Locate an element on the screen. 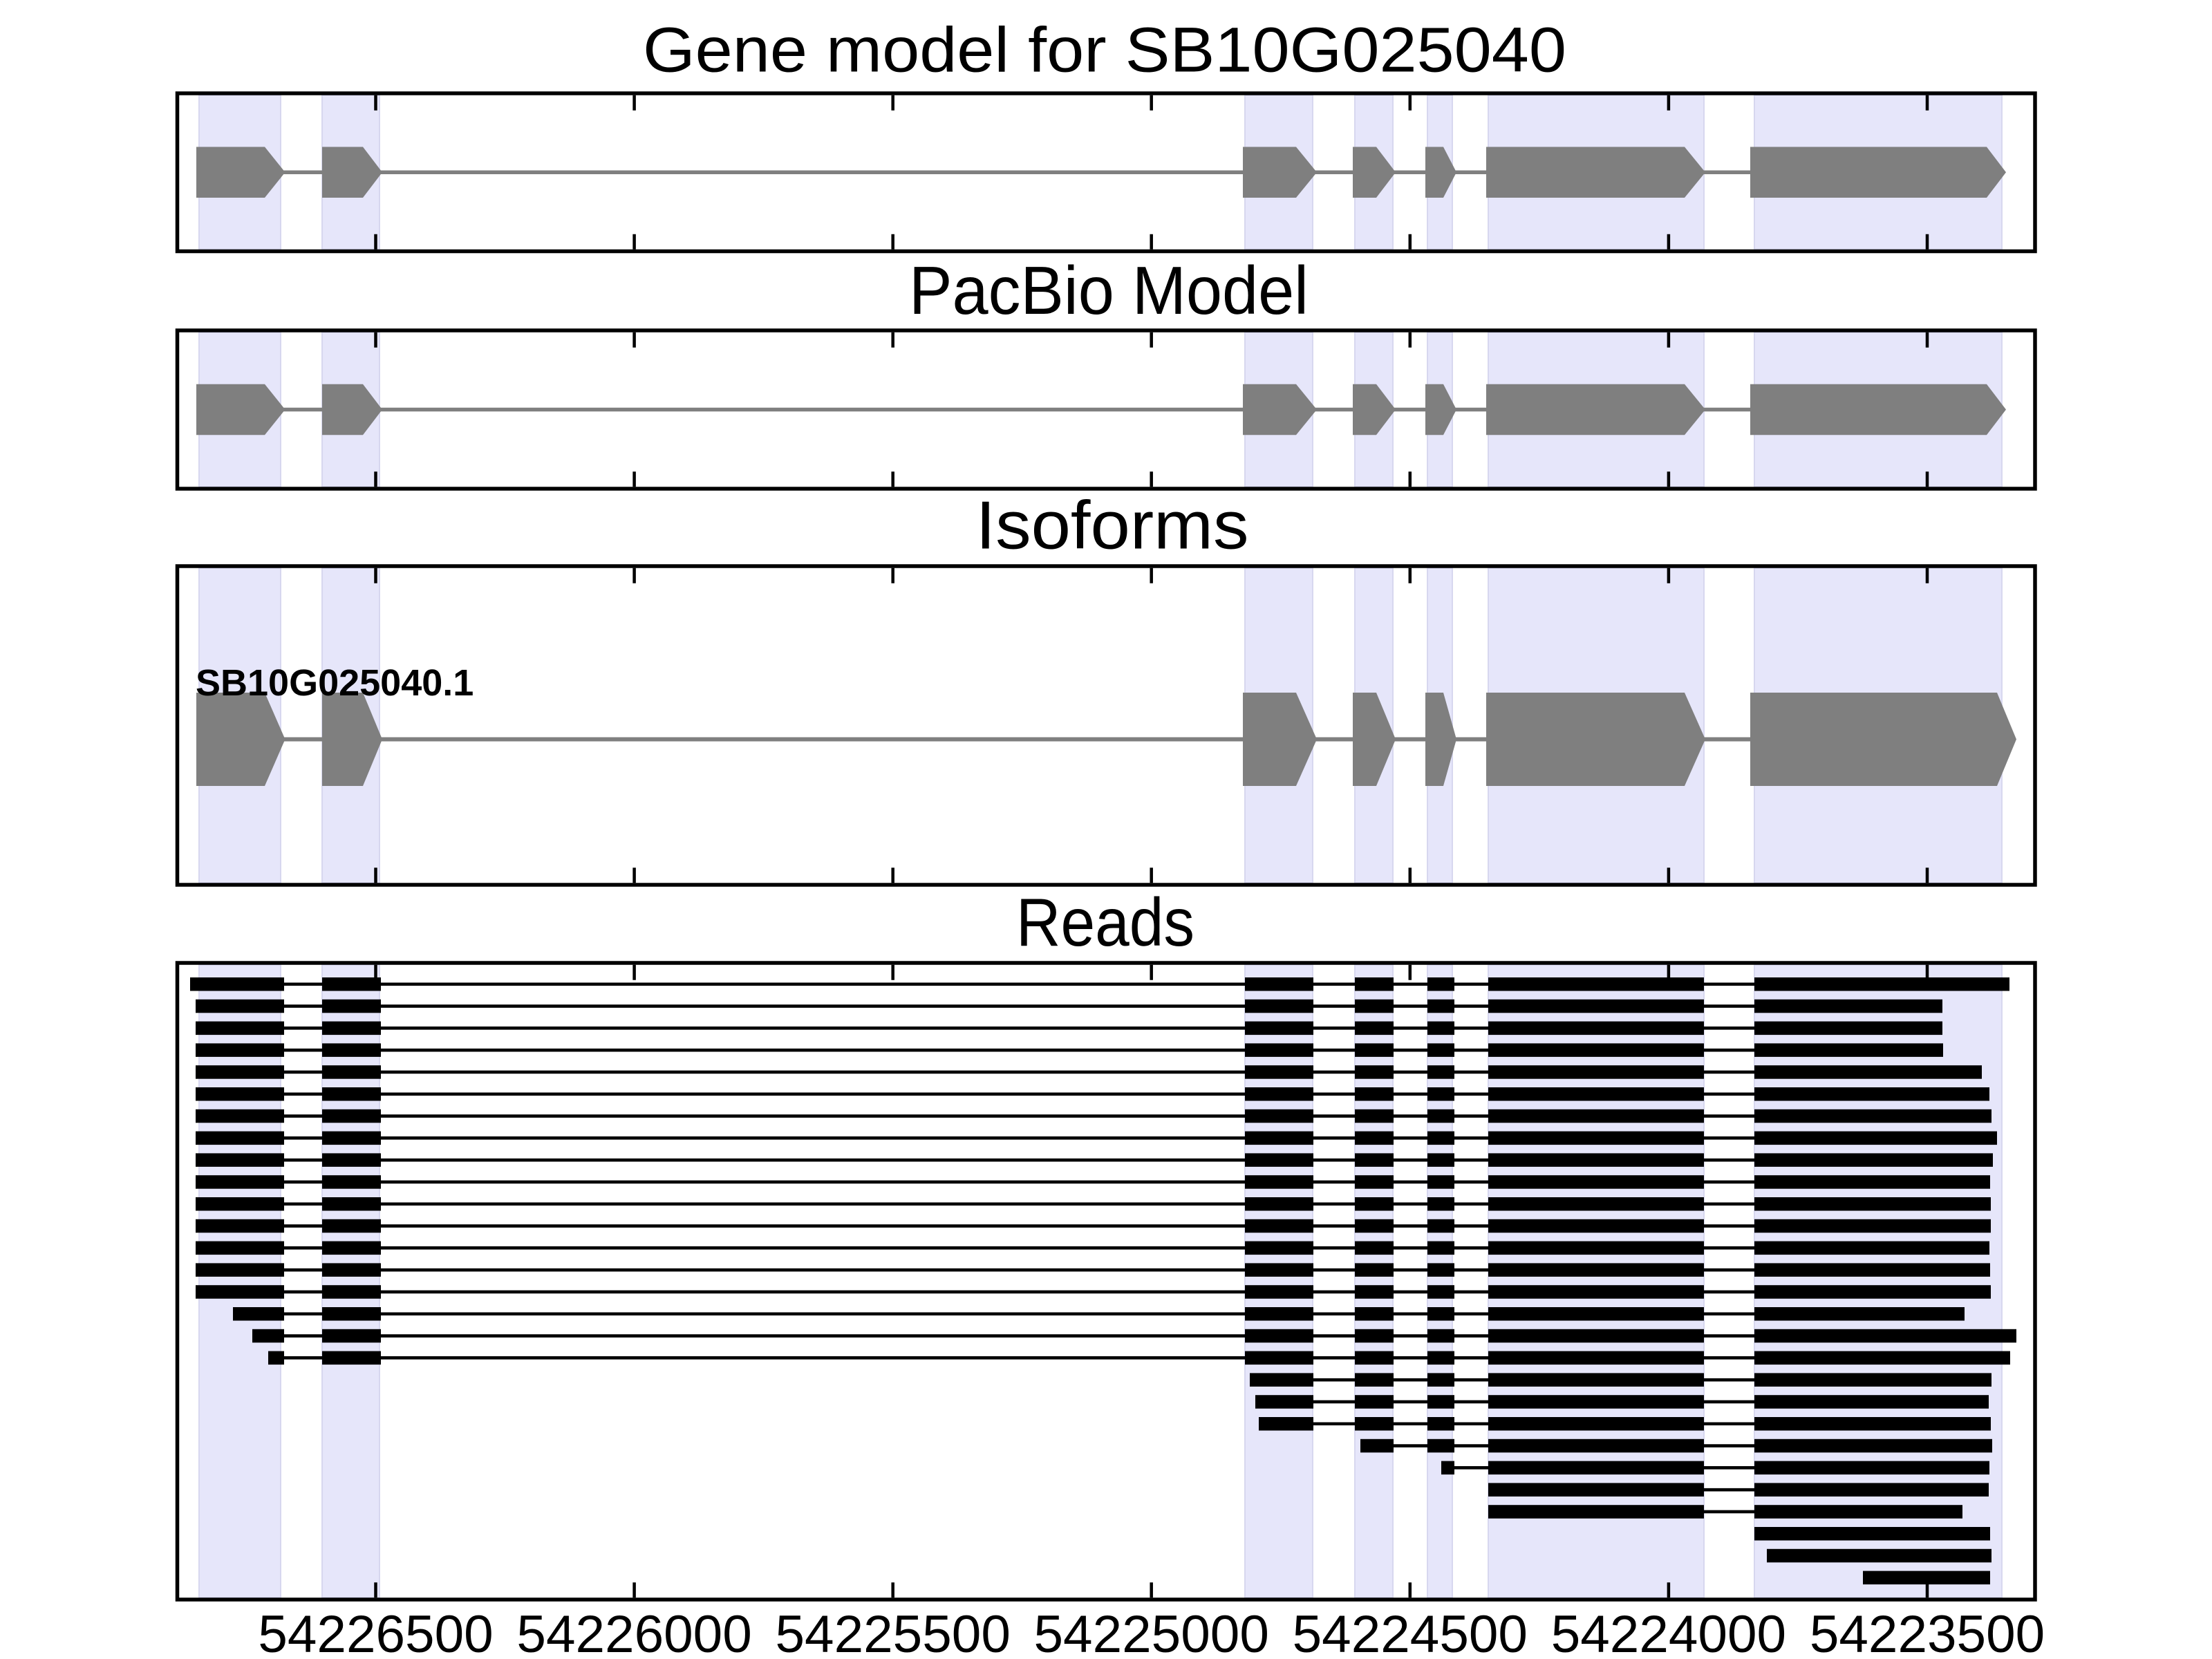 The image size is (2212, 1659). svg-text: Isoforms is located at coordinates (1112, 525).